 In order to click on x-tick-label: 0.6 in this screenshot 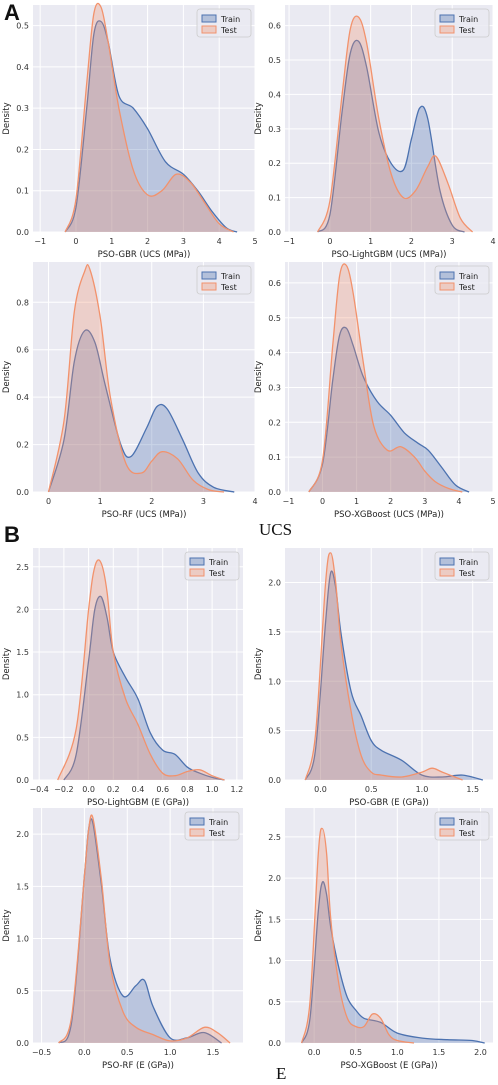, I will do `click(162, 789)`.